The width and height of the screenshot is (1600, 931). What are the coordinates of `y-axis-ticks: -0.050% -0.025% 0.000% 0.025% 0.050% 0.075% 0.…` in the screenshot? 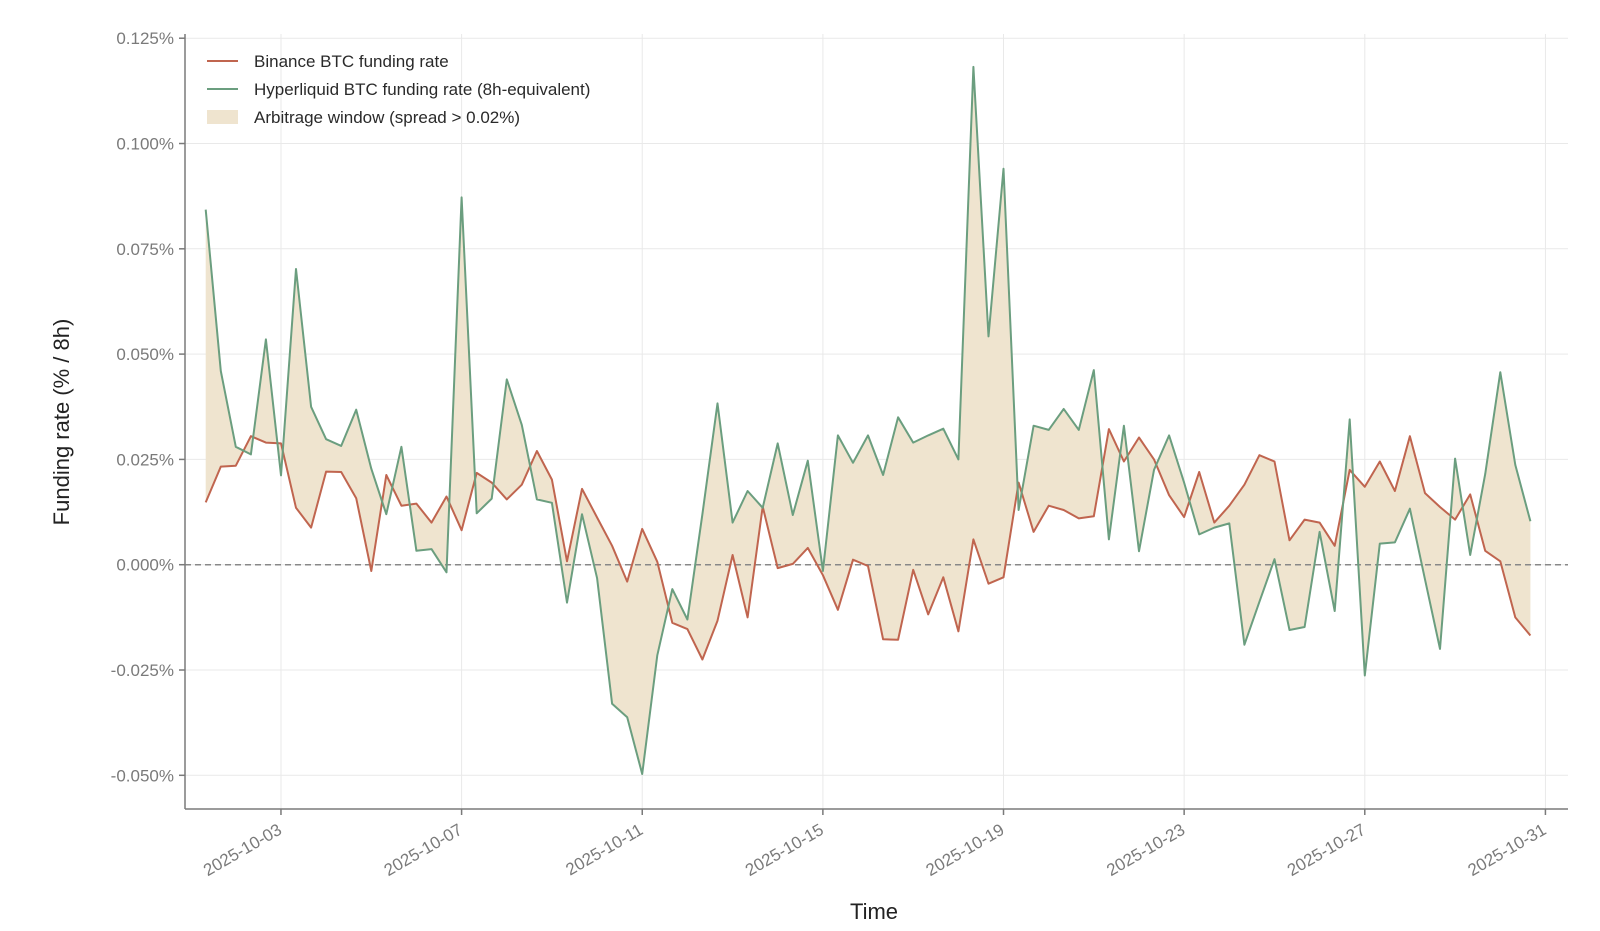 It's located at (148, 407).